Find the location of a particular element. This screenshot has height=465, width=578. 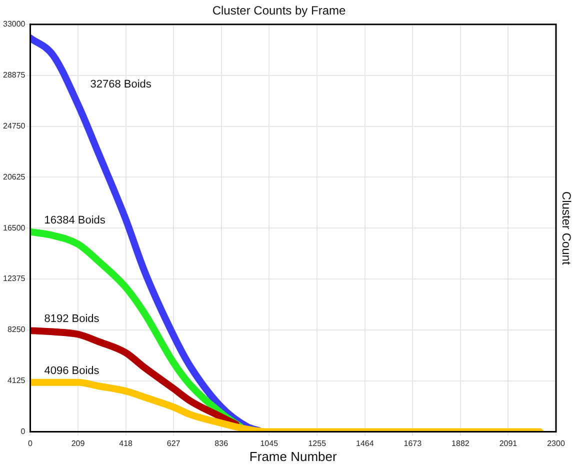

y-tick-label: 0 is located at coordinates (23, 431).